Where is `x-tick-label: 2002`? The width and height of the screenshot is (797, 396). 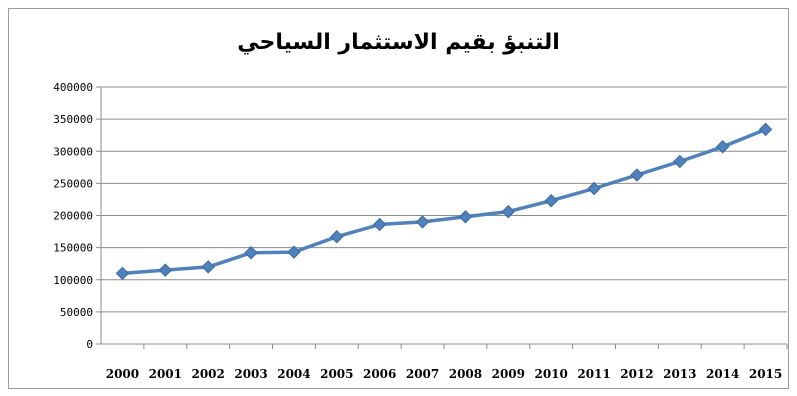 x-tick-label: 2002 is located at coordinates (207, 374).